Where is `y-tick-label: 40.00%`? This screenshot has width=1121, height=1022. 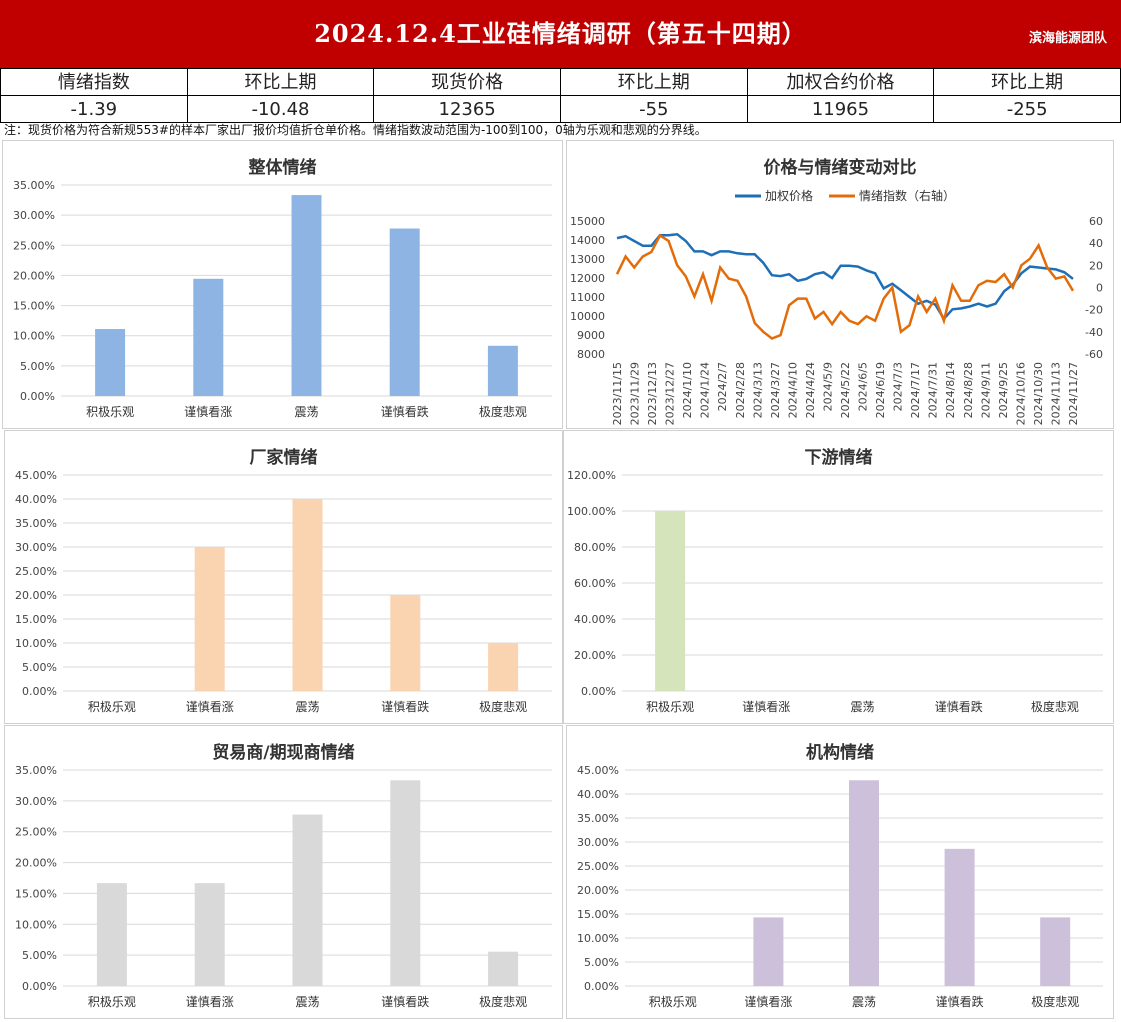 y-tick-label: 40.00% is located at coordinates (595, 619).